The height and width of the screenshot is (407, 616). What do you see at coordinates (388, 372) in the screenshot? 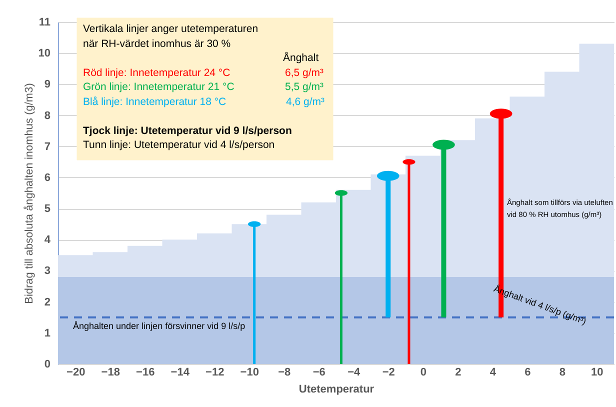
I see `x-tick-label: −2` at bounding box center [388, 372].